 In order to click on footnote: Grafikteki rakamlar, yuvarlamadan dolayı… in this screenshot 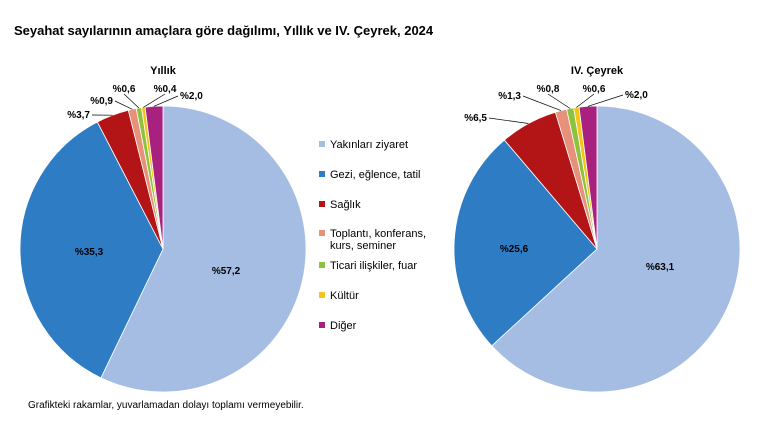, I will do `click(166, 405)`.